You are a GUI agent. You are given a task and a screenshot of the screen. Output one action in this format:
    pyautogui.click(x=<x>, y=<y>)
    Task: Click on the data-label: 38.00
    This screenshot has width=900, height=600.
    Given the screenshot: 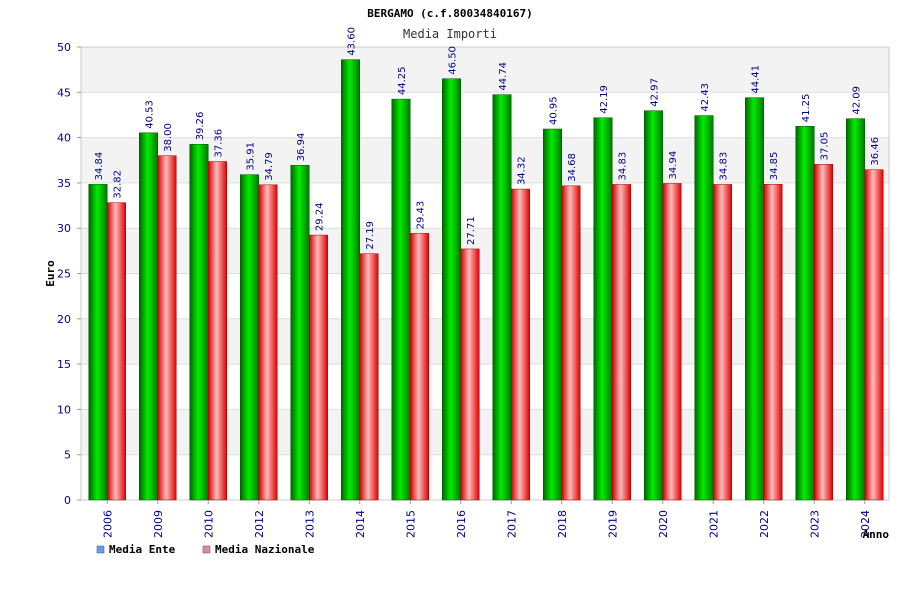 What is the action you would take?
    pyautogui.click(x=168, y=137)
    